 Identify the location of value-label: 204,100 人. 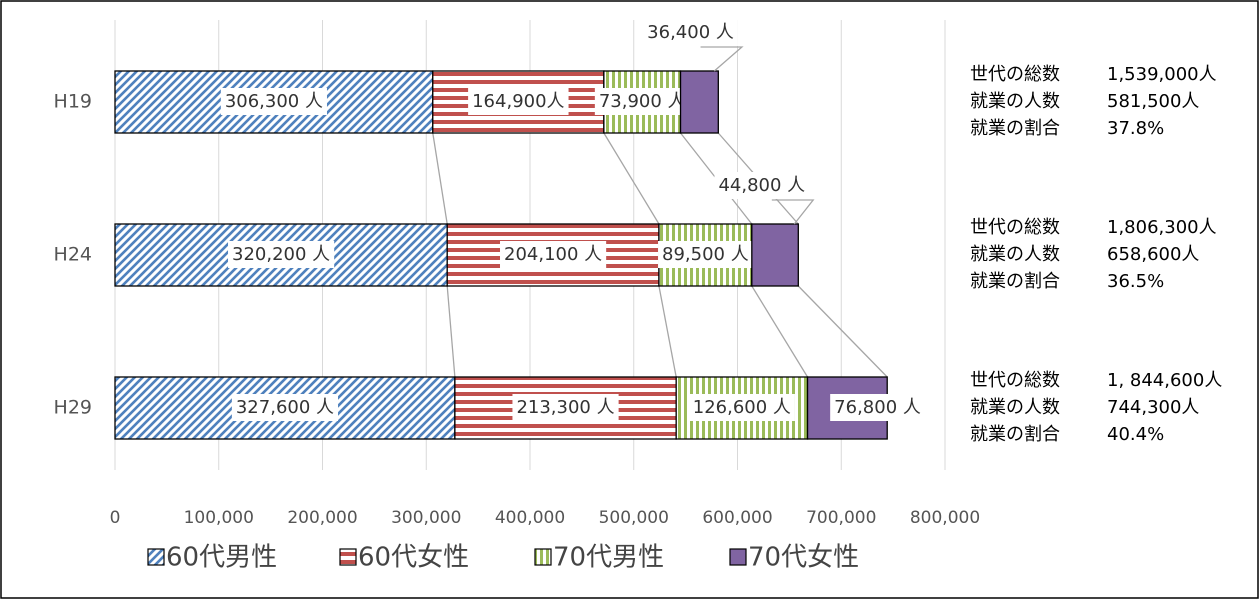
(553, 254).